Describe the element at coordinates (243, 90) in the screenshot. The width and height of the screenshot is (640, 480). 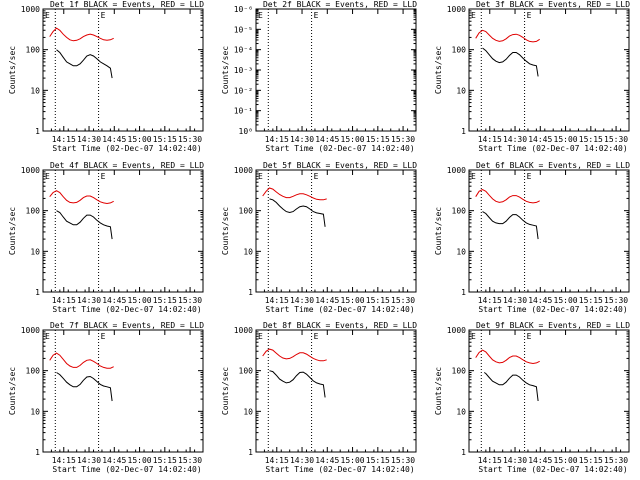
I see `y-tick-label: 10⁻²` at that location.